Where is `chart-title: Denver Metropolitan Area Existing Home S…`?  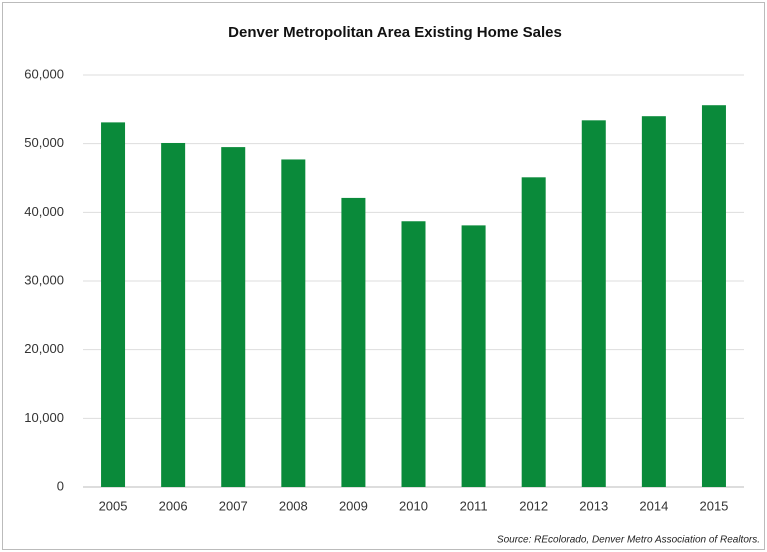
chart-title: Denver Metropolitan Area Existing Home S… is located at coordinates (395, 32).